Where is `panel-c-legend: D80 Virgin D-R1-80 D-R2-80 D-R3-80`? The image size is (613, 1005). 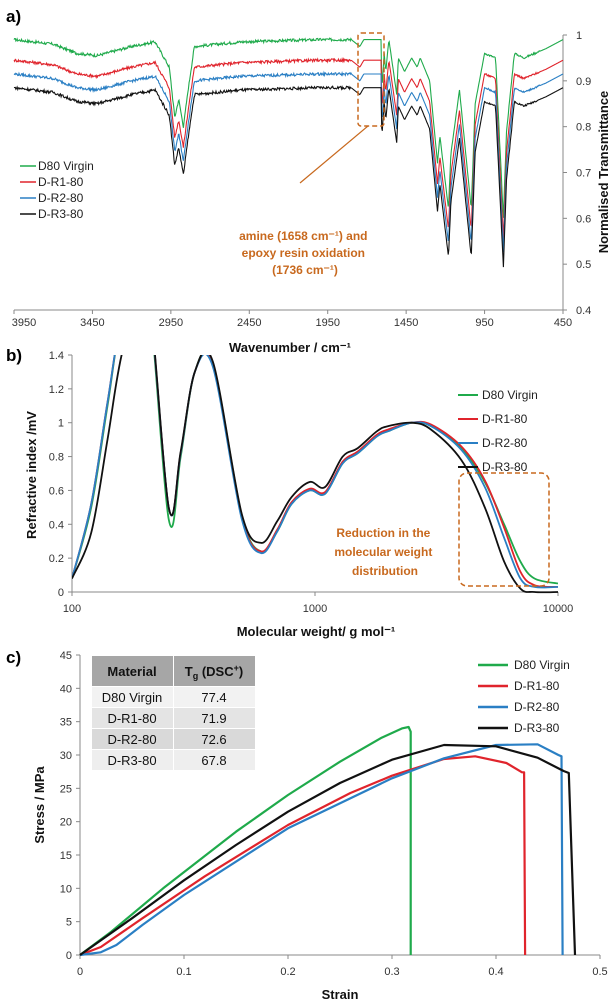
panel-c-legend: D80 Virgin D-R1-80 D-R2-80 D-R3-80 is located at coordinates (524, 696).